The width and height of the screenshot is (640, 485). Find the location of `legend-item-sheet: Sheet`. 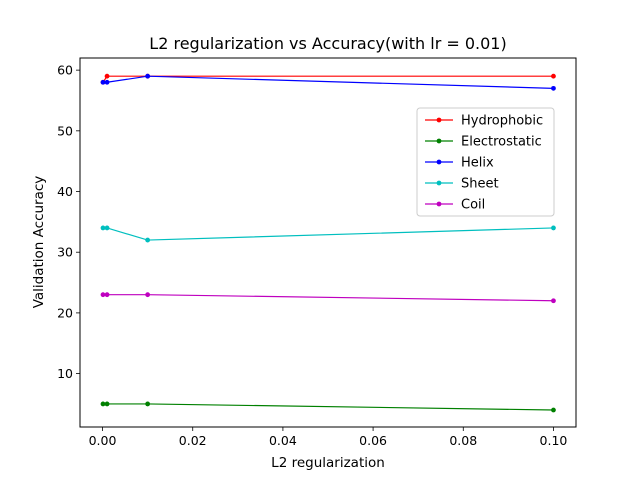

legend-item-sheet: Sheet is located at coordinates (462, 184).